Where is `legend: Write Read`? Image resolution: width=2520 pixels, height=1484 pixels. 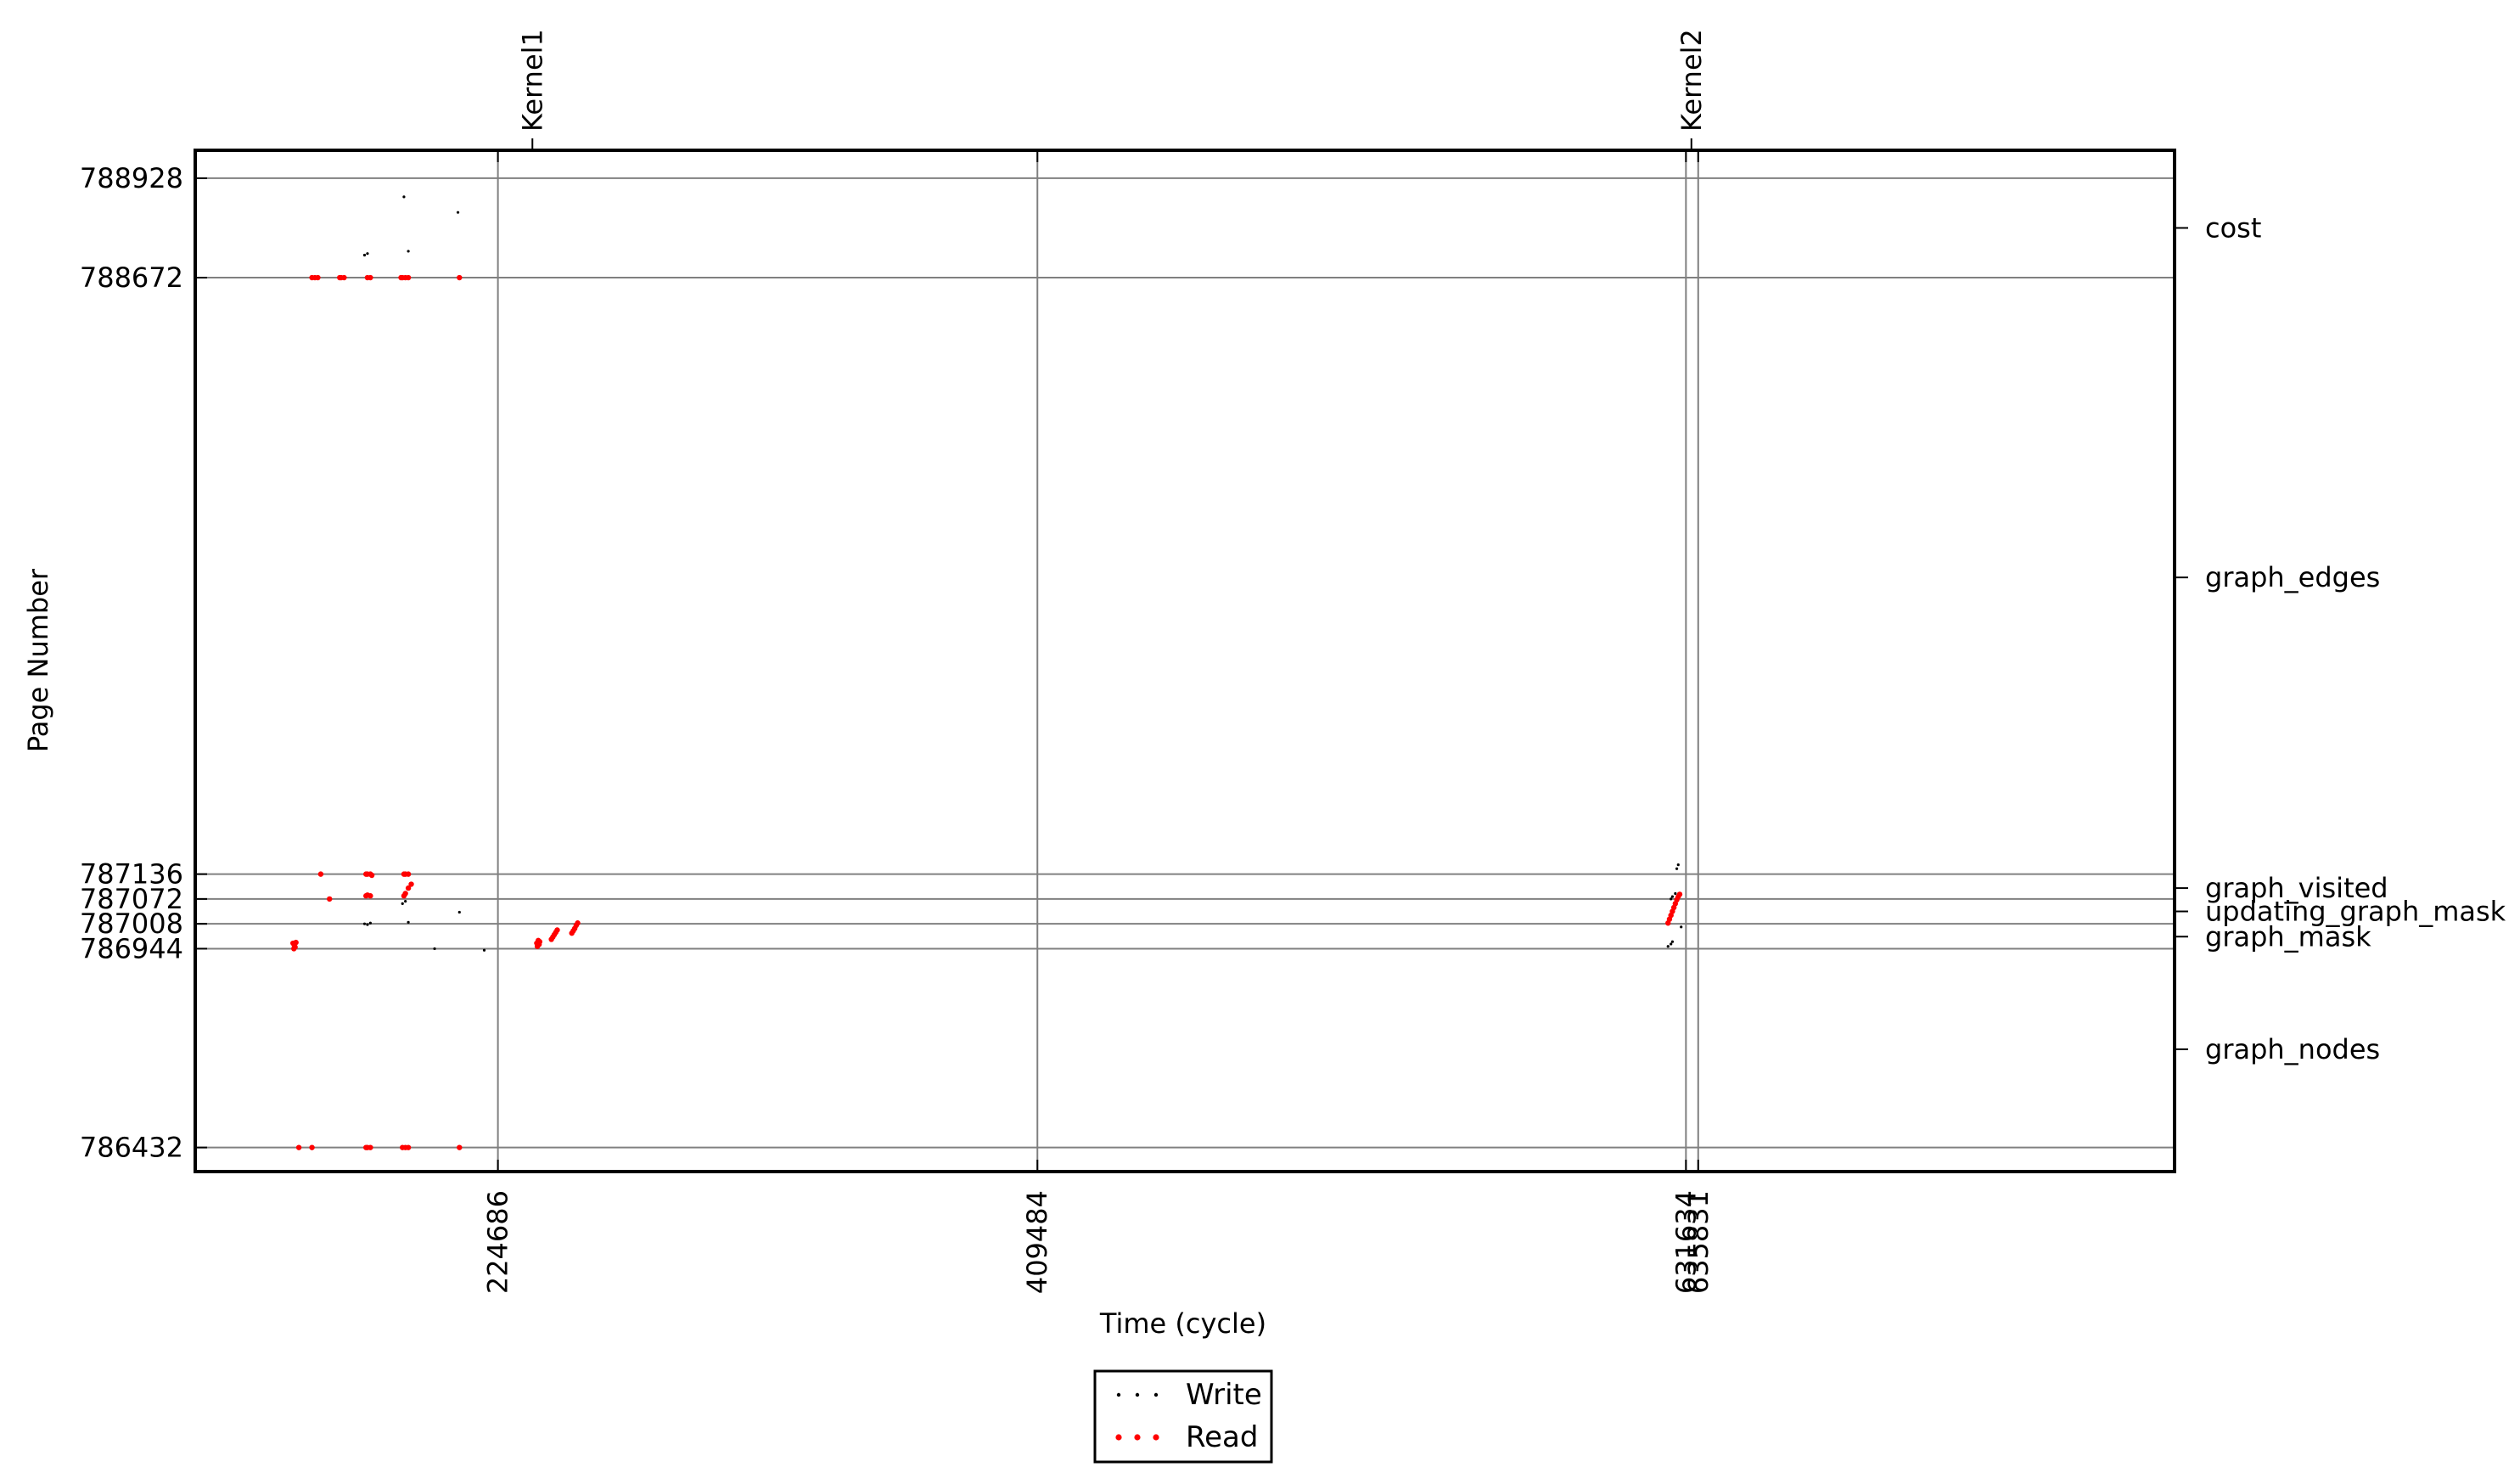 legend: Write Read is located at coordinates (1183, 1416).